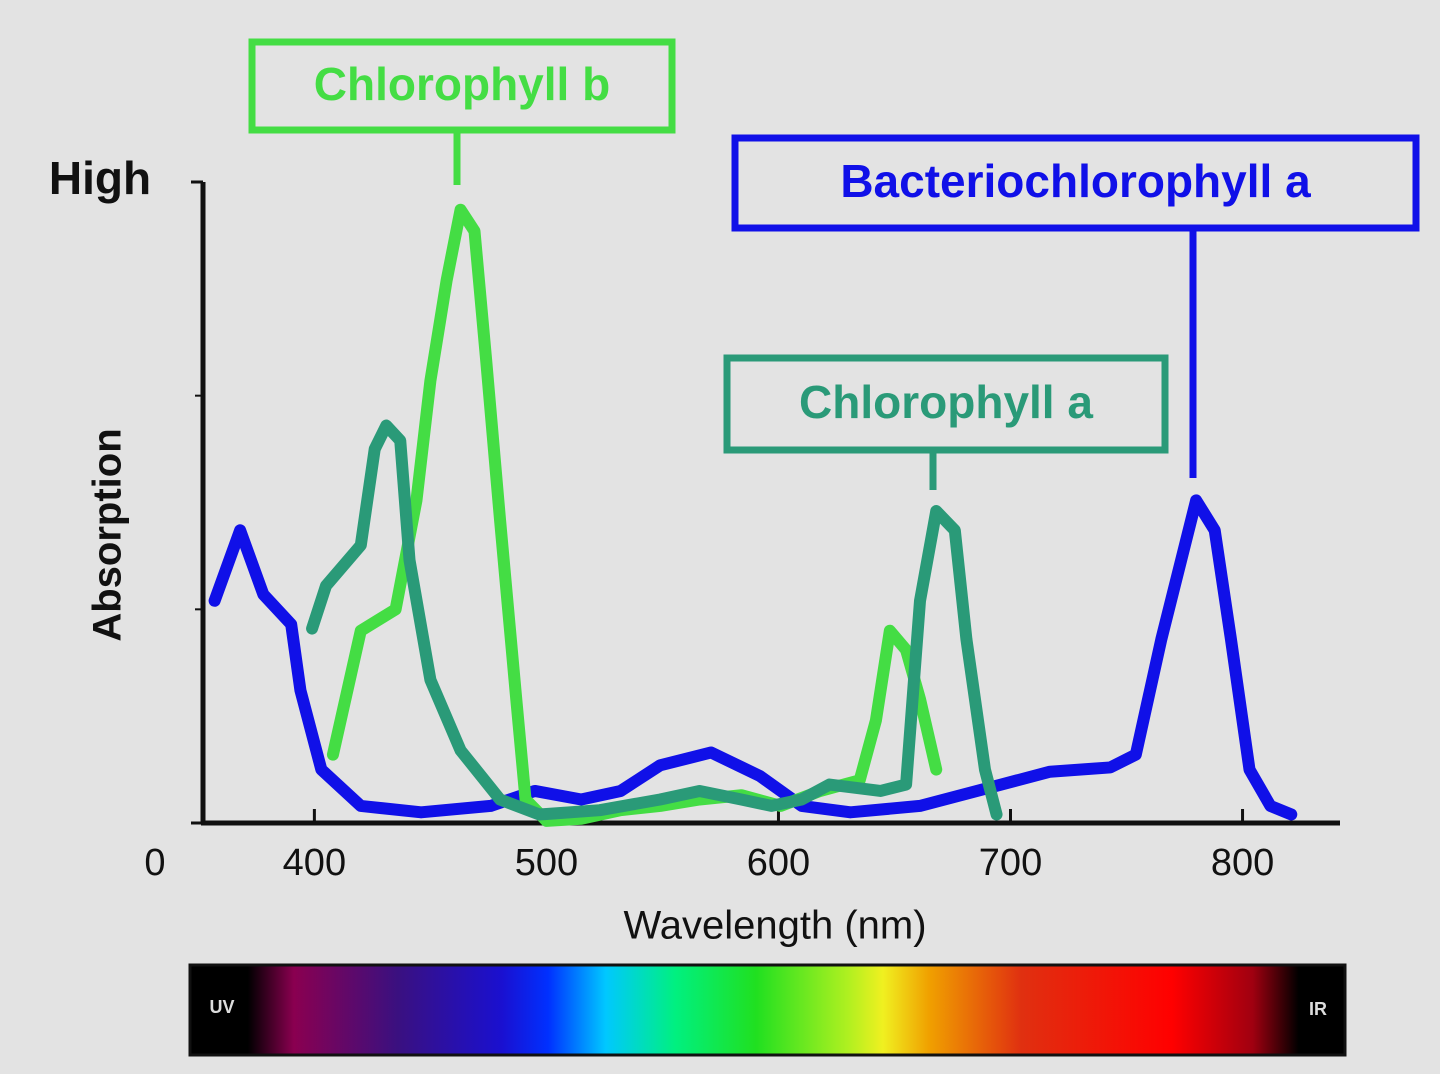  What do you see at coordinates (221, 1007) in the screenshot?
I see `spectrum-label: UV` at bounding box center [221, 1007].